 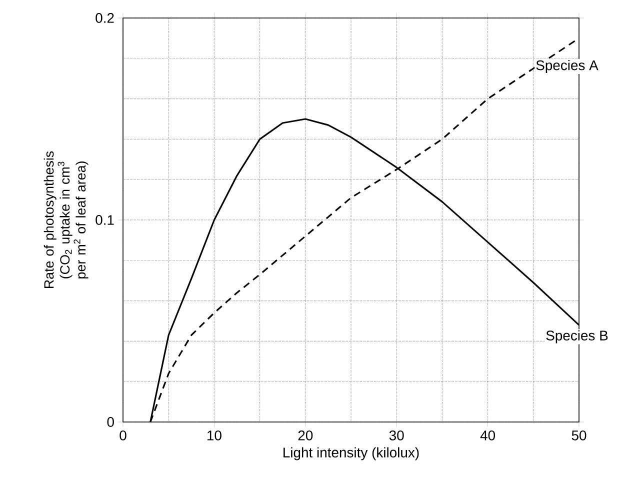 I want to click on x-tick-label: 40, so click(x=488, y=435).